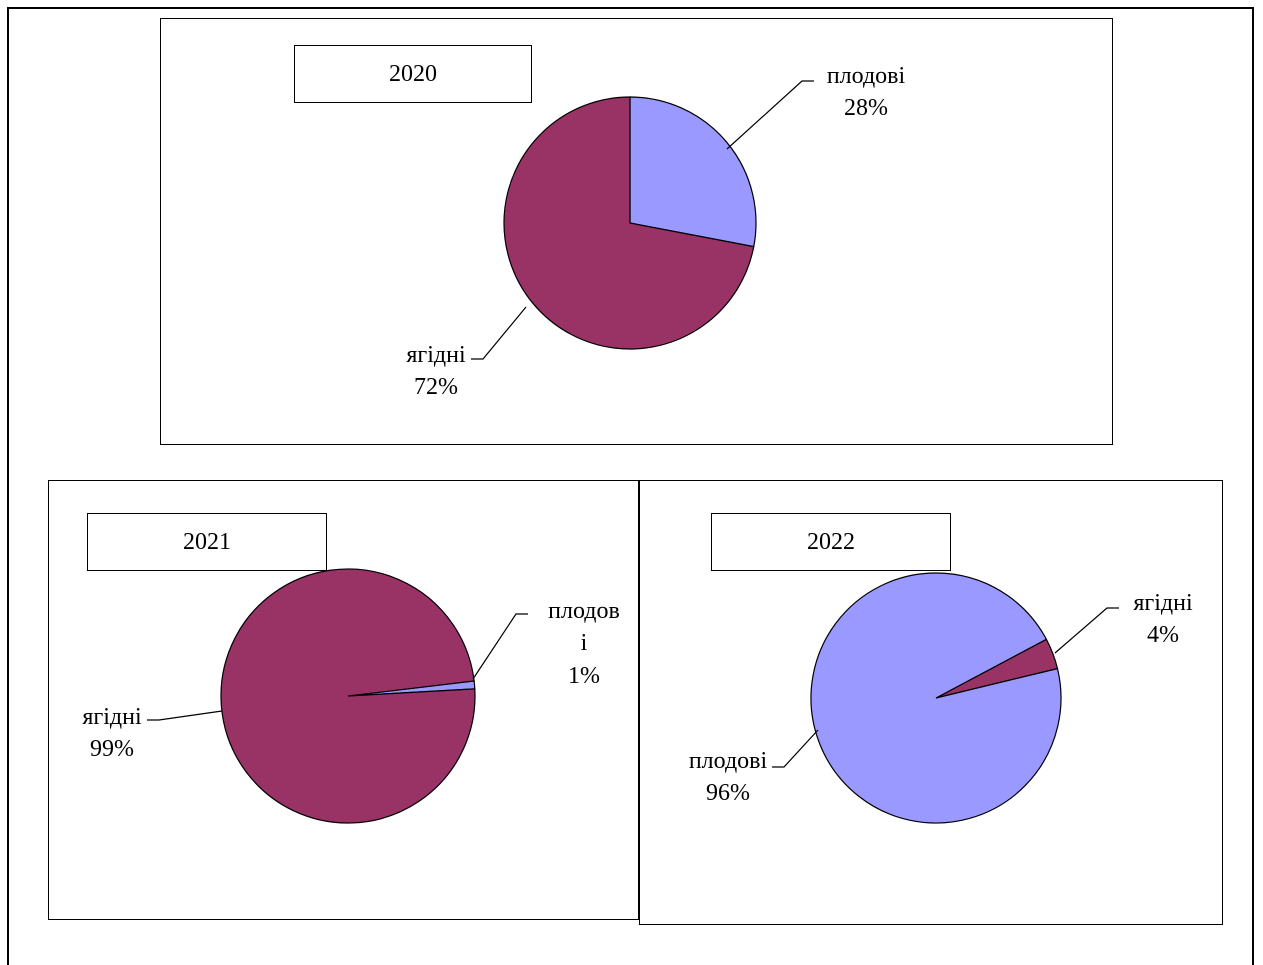 The height and width of the screenshot is (965, 1263). I want to click on chart-title-box: 2022, so click(831, 542).